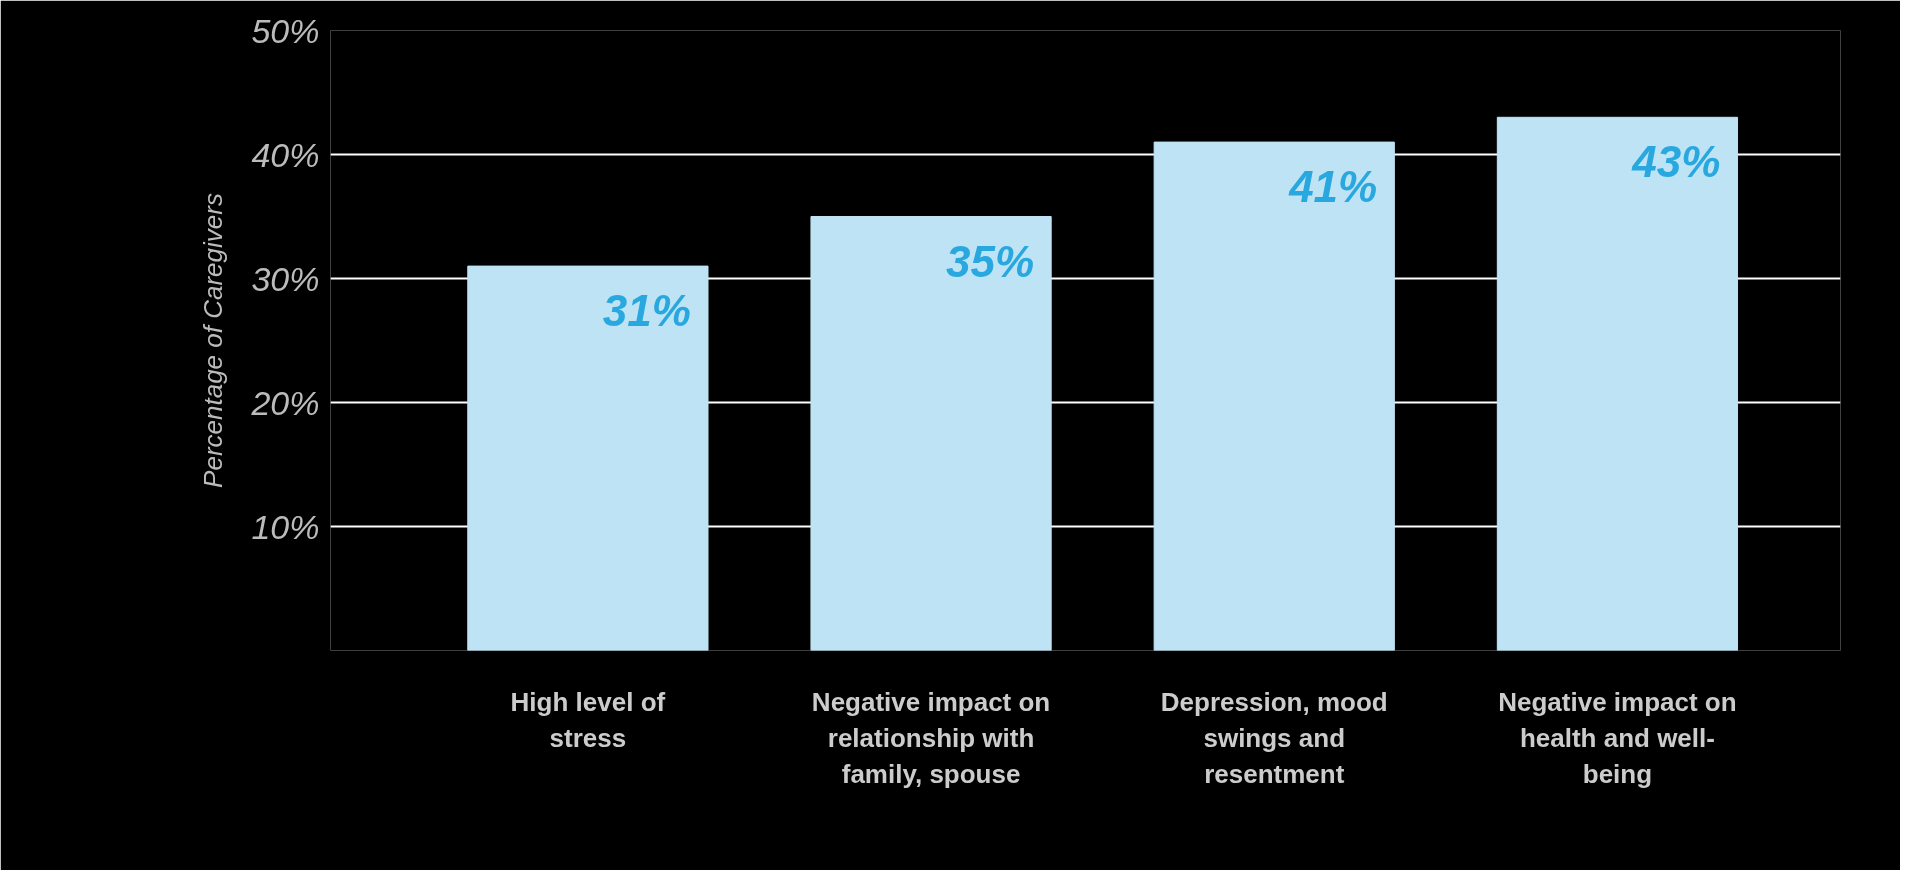 The image size is (1931, 890). What do you see at coordinates (931, 737) in the screenshot?
I see `x-tick-label: Negative impact on relationship with family, spouse` at bounding box center [931, 737].